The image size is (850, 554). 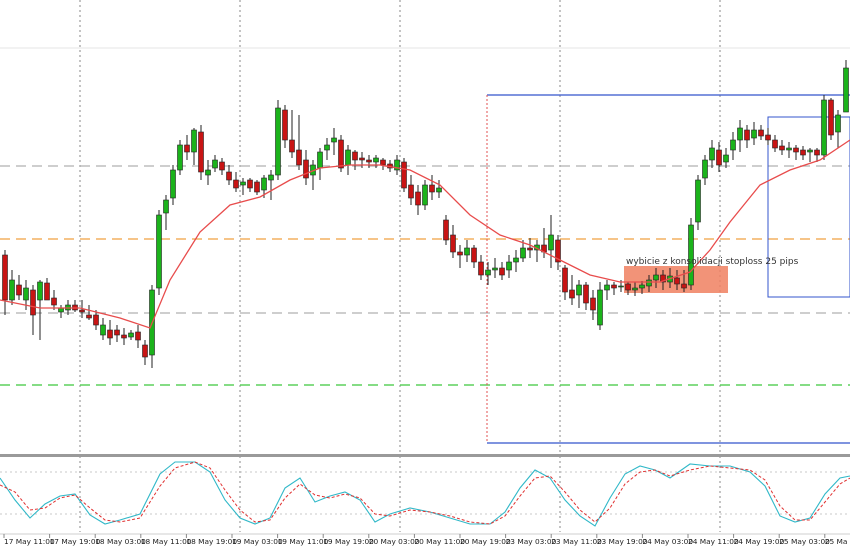 What do you see at coordinates (257, 541) in the screenshot?
I see `x-tick-label: 19 May 03:00` at bounding box center [257, 541].